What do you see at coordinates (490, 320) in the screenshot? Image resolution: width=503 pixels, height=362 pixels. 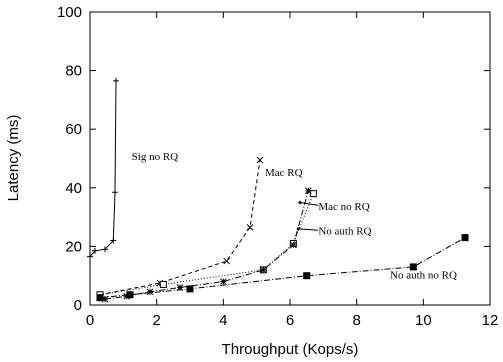 I see `x-tick-label: 12` at bounding box center [490, 320].